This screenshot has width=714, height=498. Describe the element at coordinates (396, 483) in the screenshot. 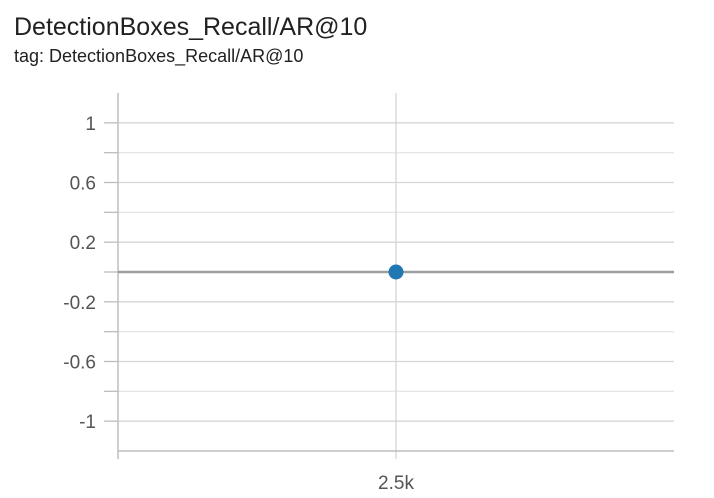

I see `x-tick-label: 2.5k` at that location.